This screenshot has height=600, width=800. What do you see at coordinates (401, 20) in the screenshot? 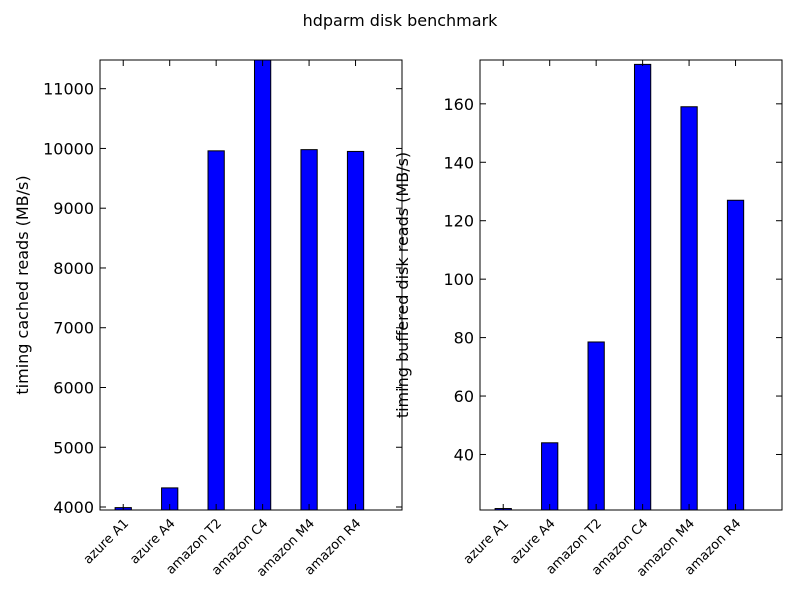
I see `figure-title: hdparm disk benchmark` at bounding box center [401, 20].